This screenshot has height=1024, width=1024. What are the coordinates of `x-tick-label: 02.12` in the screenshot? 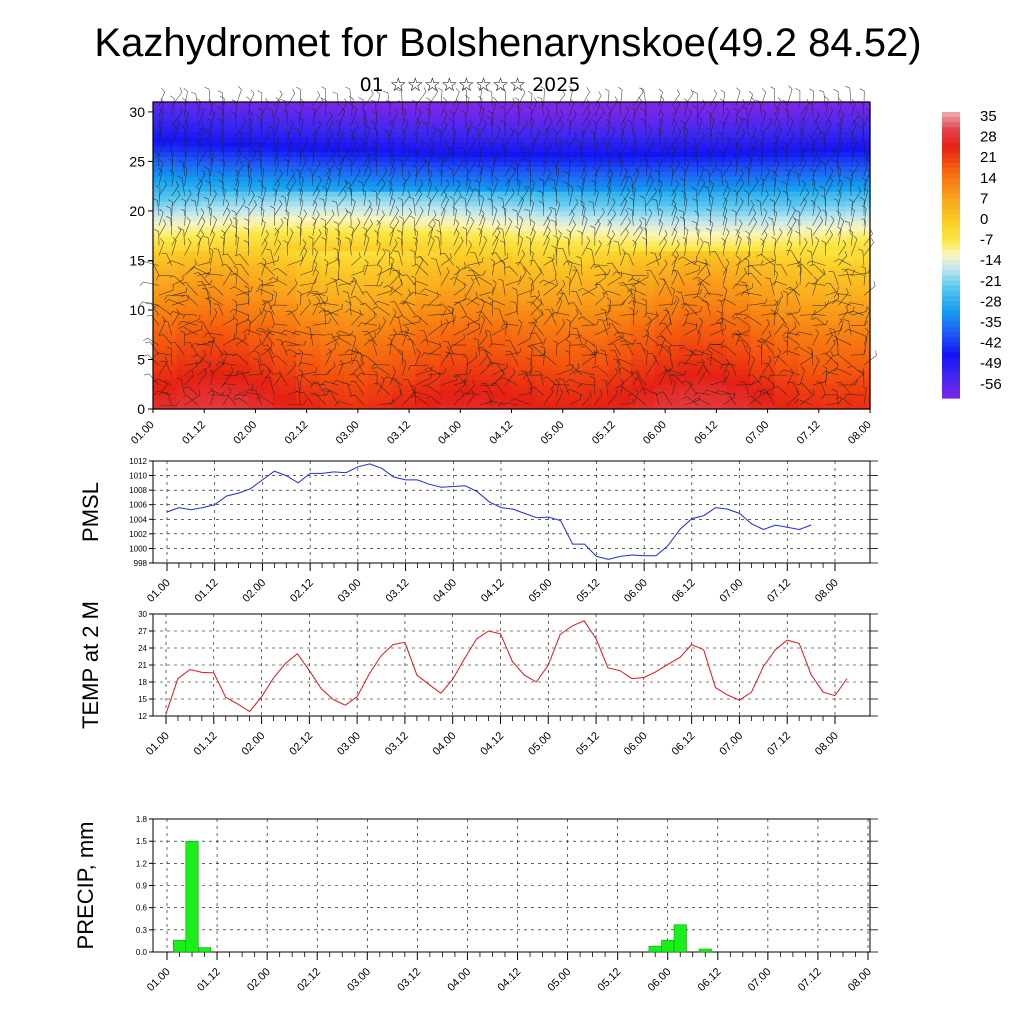 It's located at (297, 433).